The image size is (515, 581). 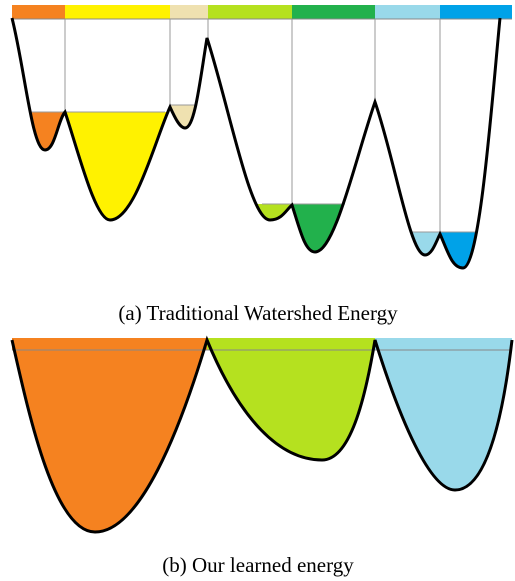 I want to click on caption: (b) Our learned energy, so click(x=258, y=565).